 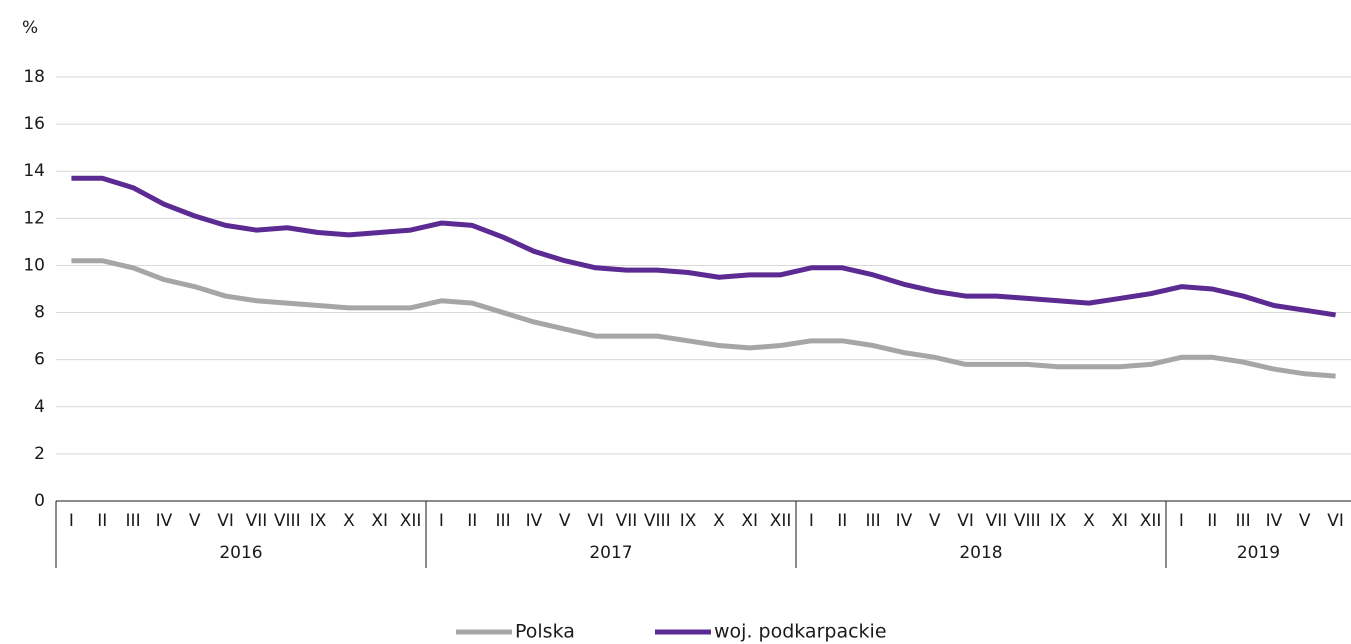 What do you see at coordinates (39, 313) in the screenshot?
I see `y-tick-label: 8` at bounding box center [39, 313].